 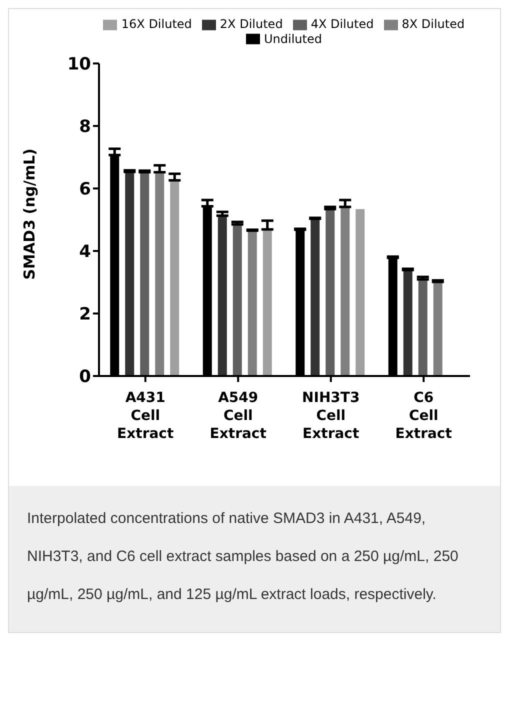 I want to click on x-tick-label: NIH3T3 Cell Extract, so click(x=331, y=416).